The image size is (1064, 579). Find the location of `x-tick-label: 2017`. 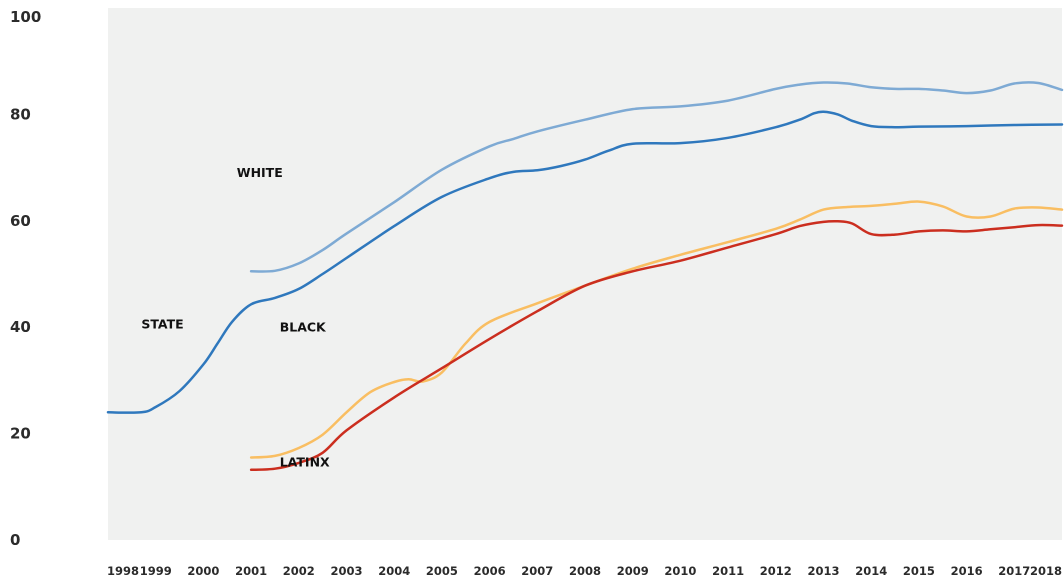

x-tick-label: 2017 is located at coordinates (1014, 571).